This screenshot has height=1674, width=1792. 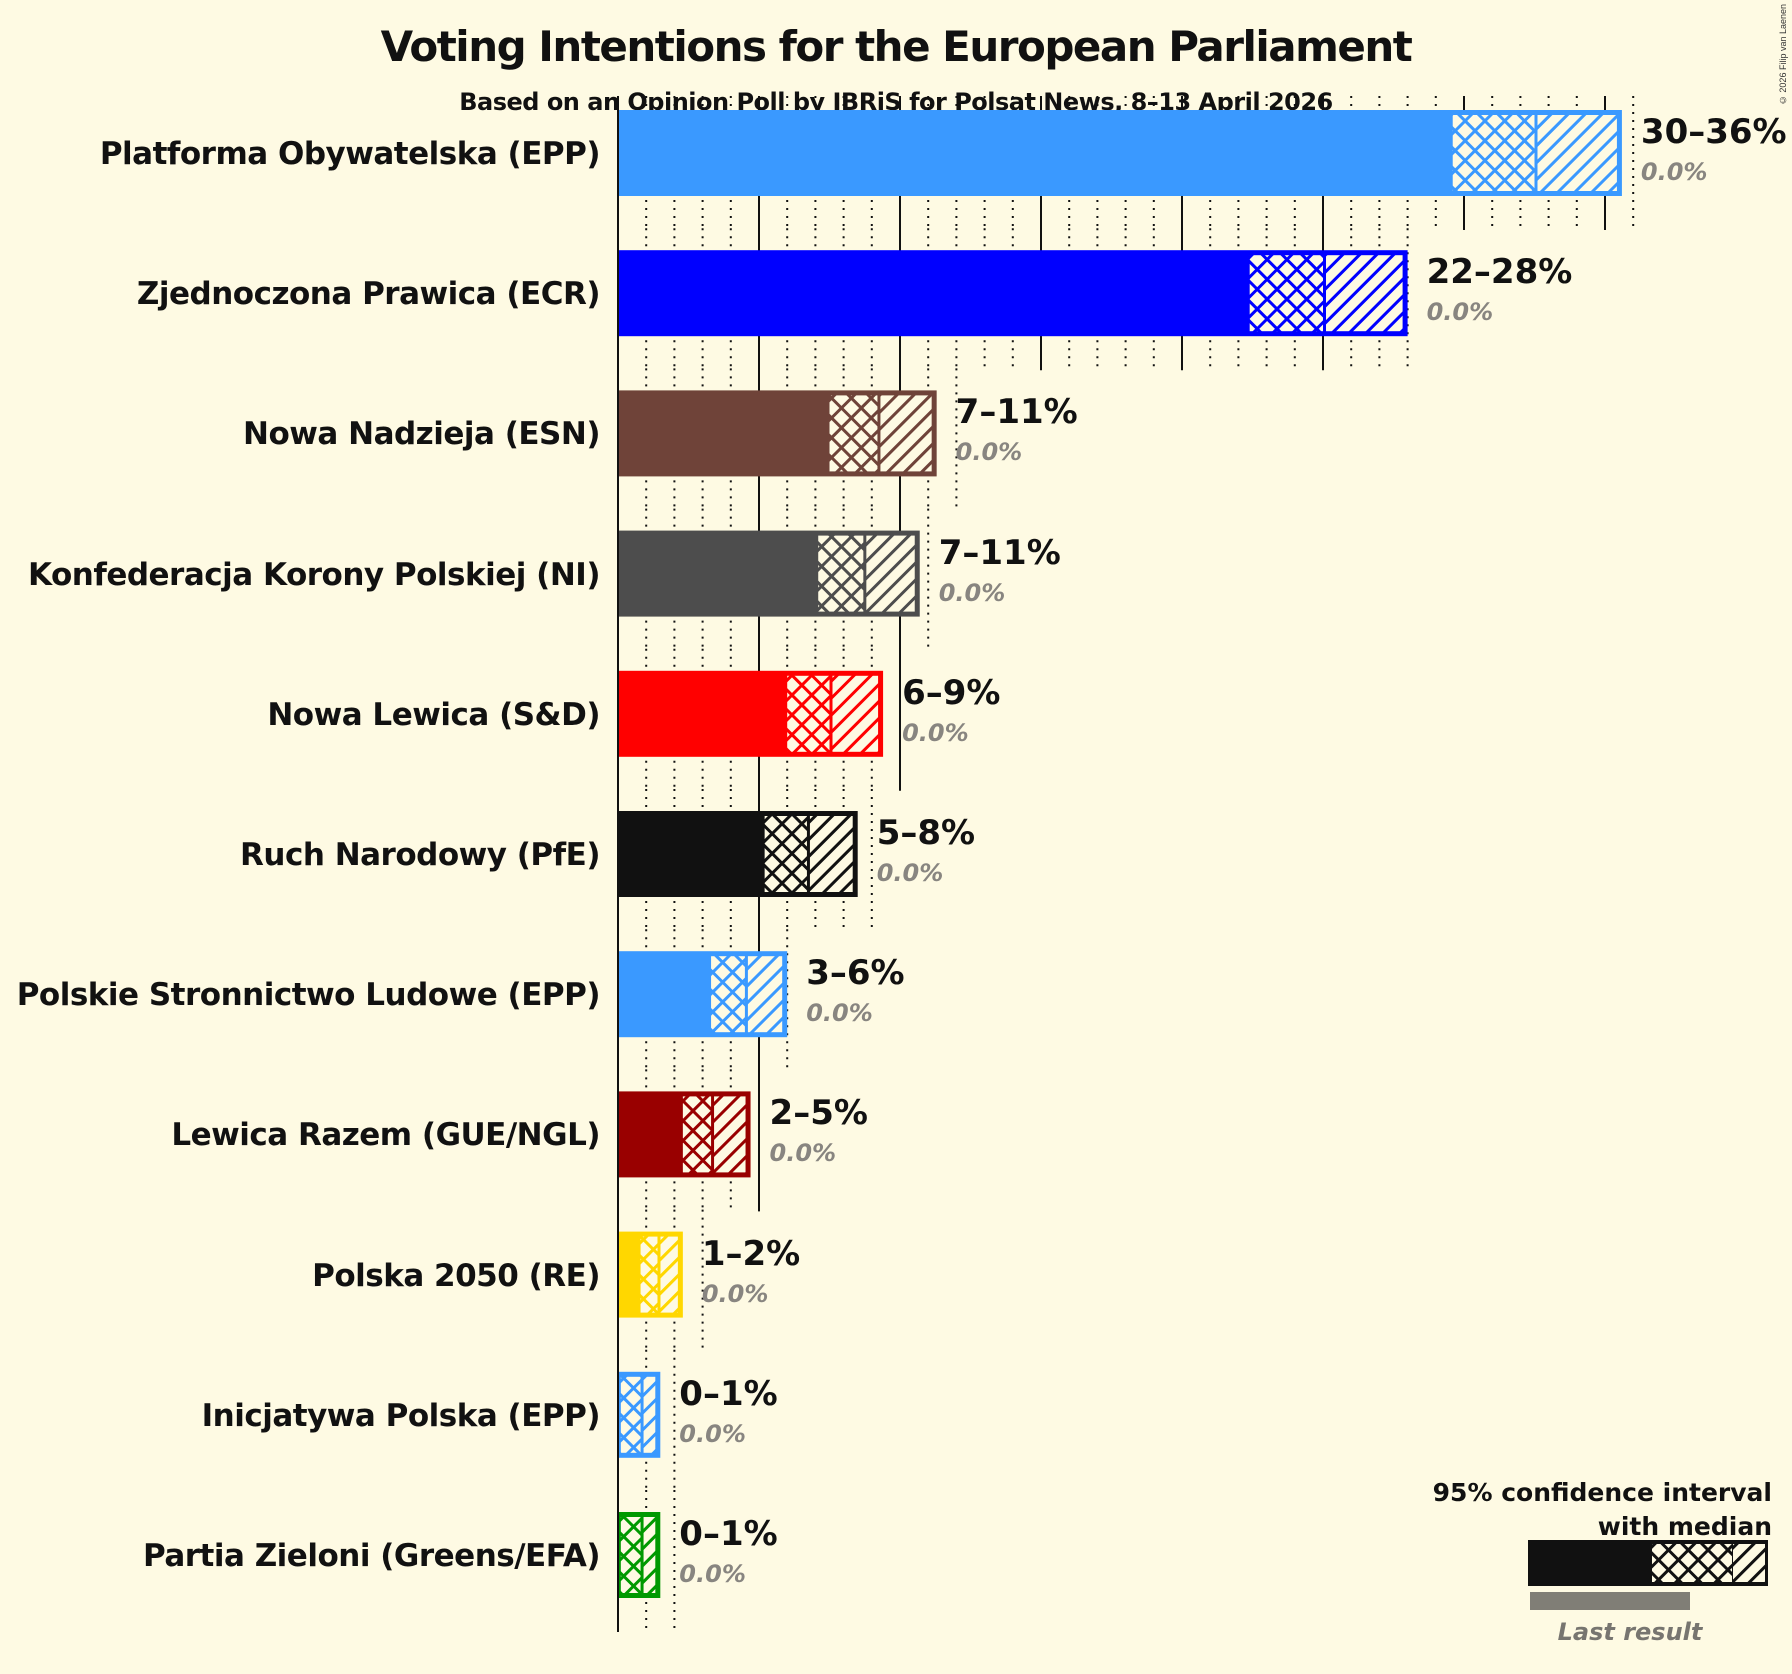 I want to click on legend-line-2: with median, so click(x=1684, y=1526).